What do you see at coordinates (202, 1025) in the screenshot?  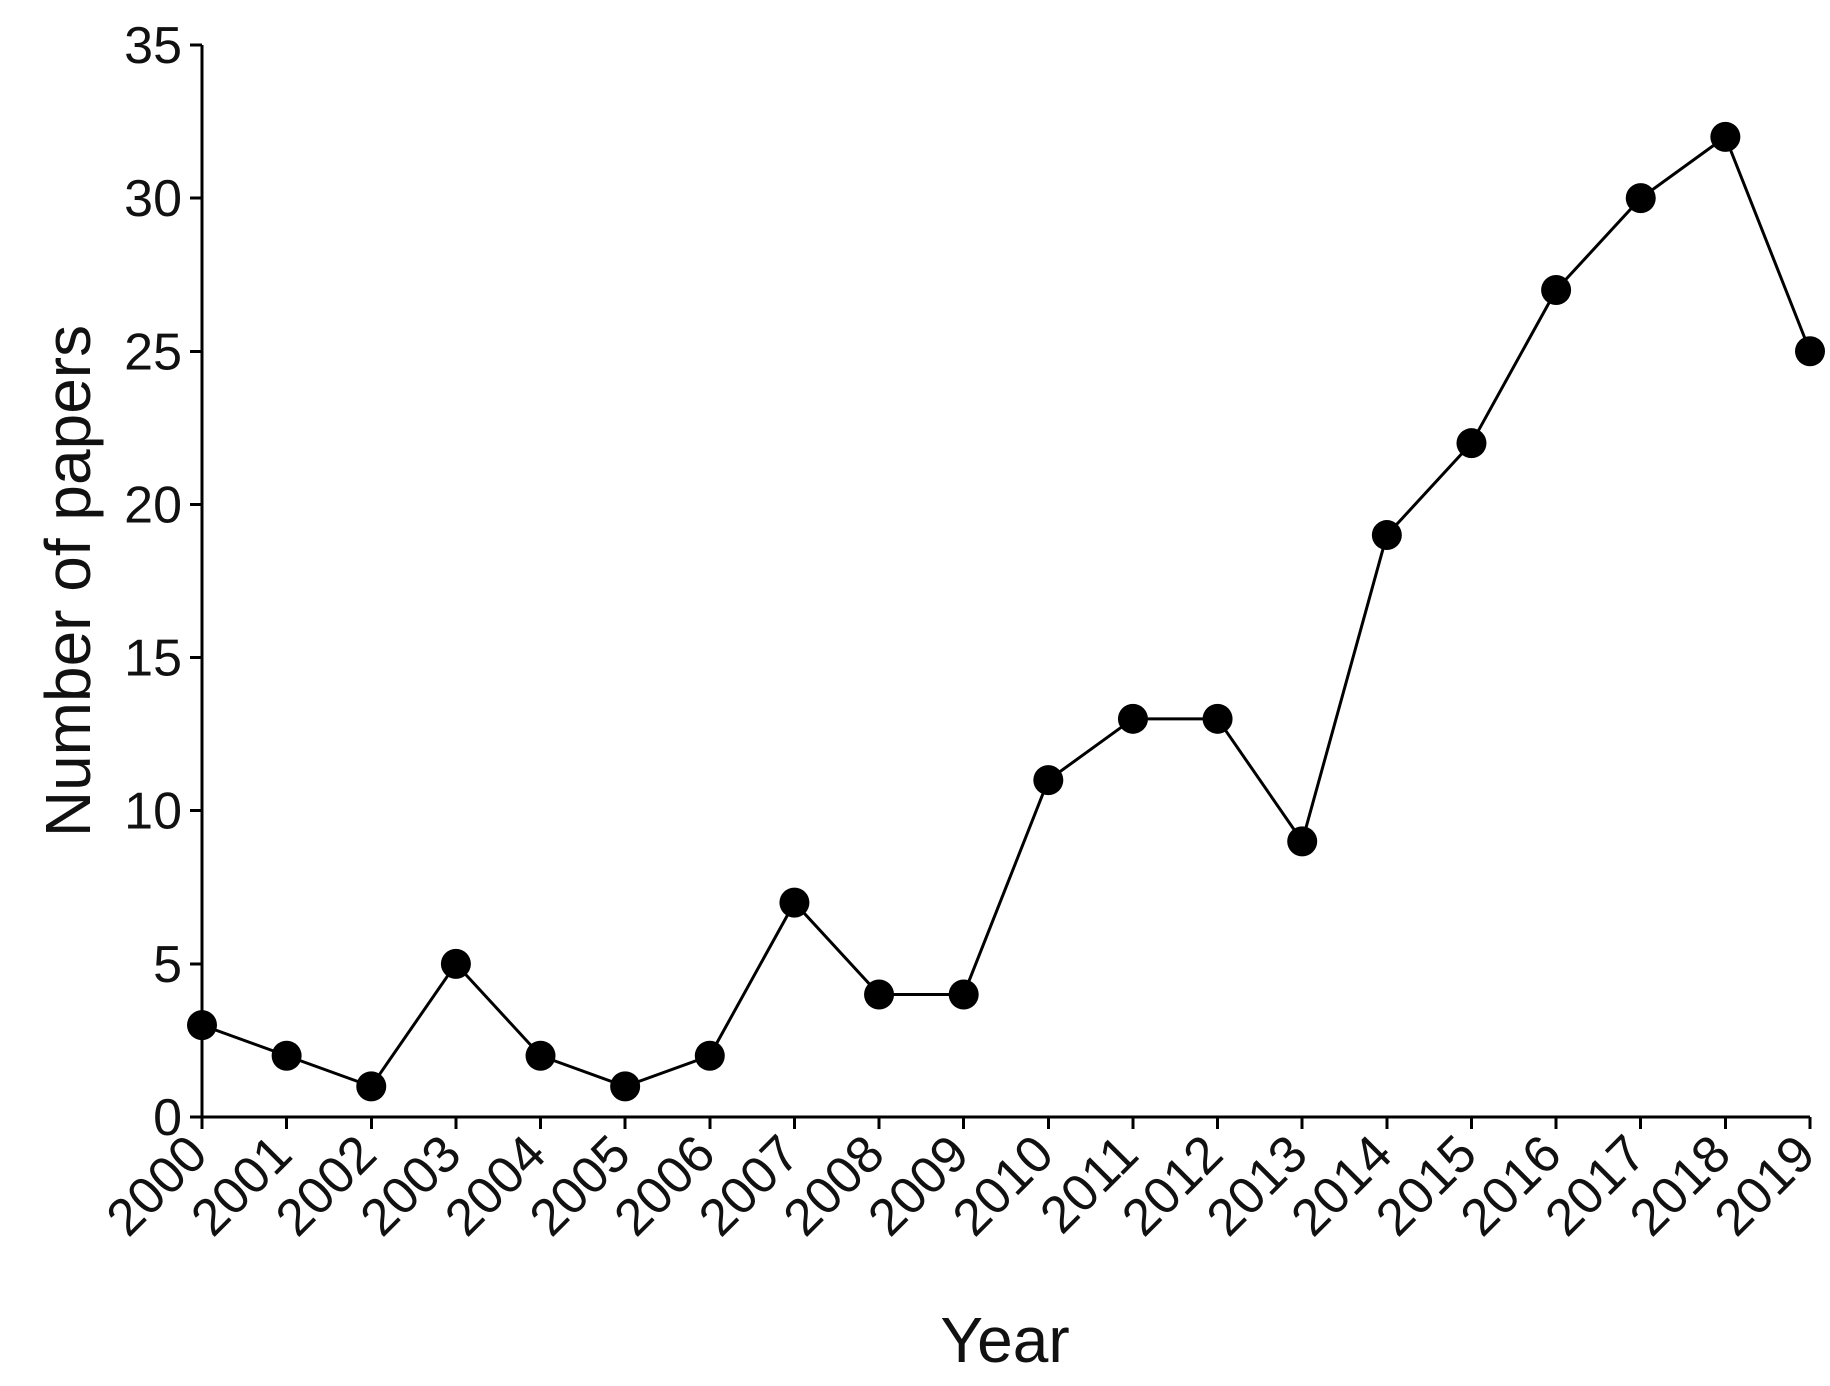 I see `data-point-2000` at bounding box center [202, 1025].